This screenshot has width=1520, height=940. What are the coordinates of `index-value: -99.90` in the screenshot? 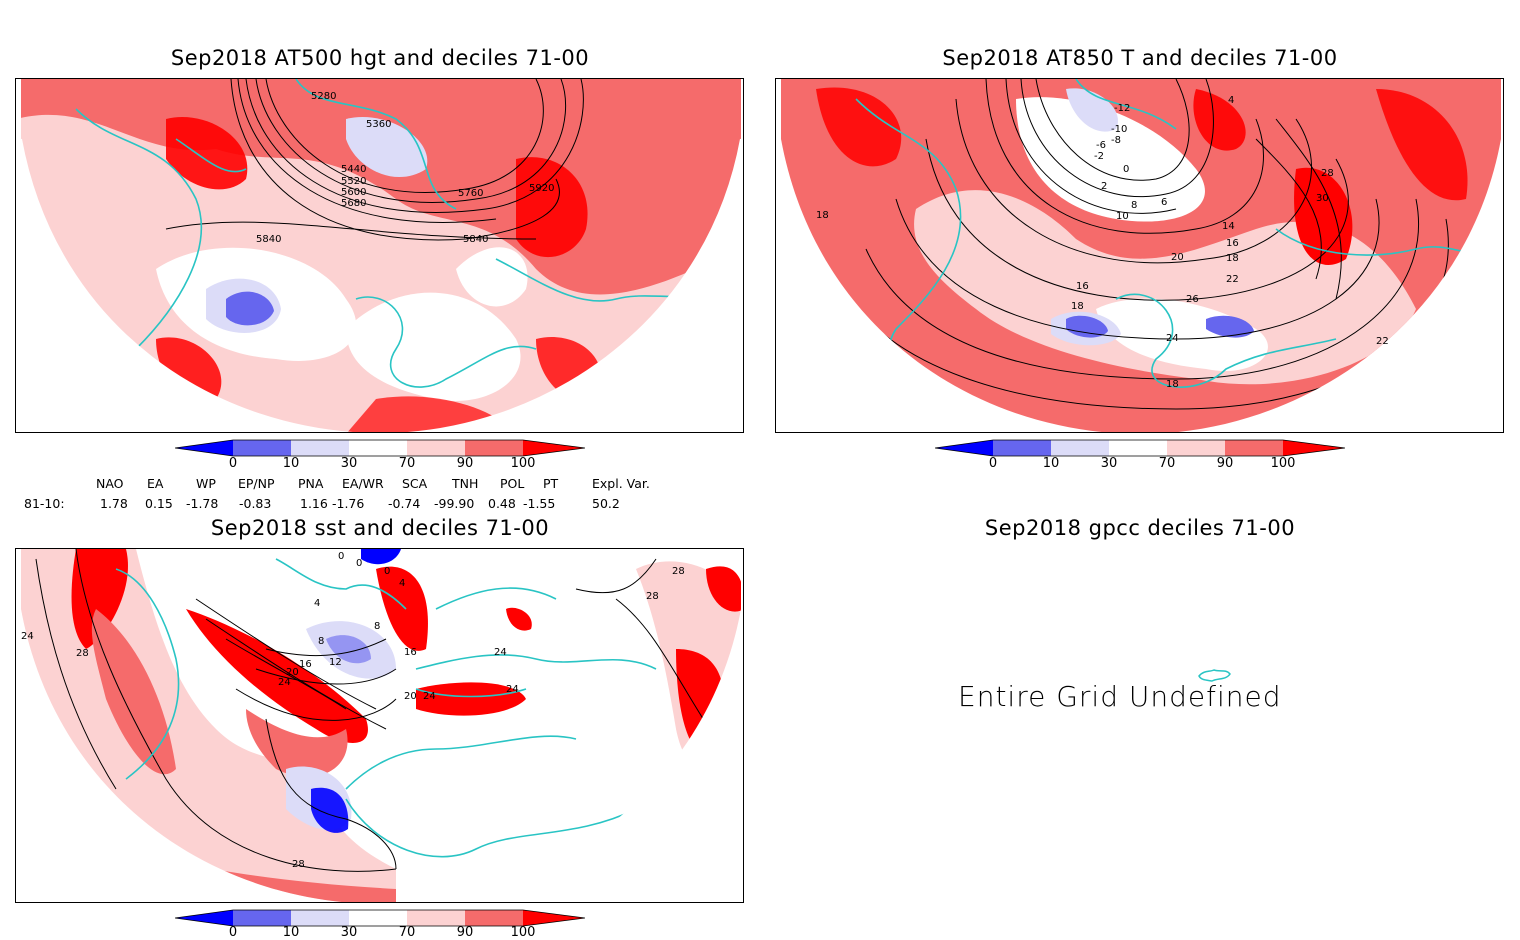 It's located at (454, 503).